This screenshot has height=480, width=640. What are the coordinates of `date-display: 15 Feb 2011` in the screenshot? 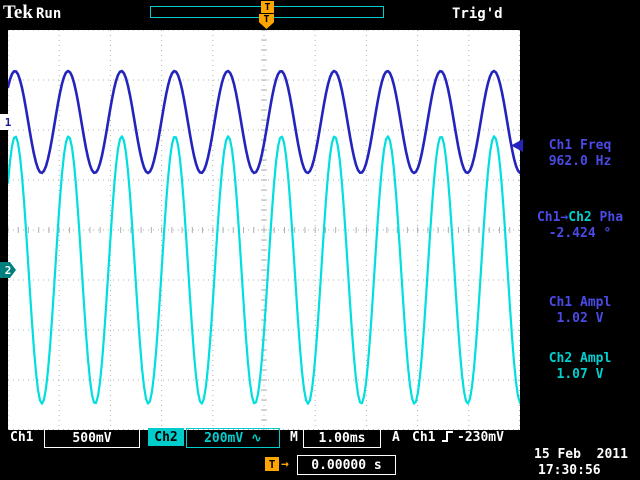 It's located at (581, 454).